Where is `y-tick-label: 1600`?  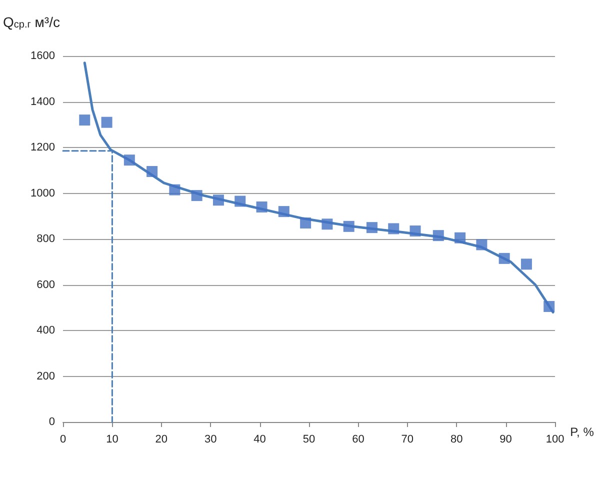 y-tick-label: 1600 is located at coordinates (42, 56).